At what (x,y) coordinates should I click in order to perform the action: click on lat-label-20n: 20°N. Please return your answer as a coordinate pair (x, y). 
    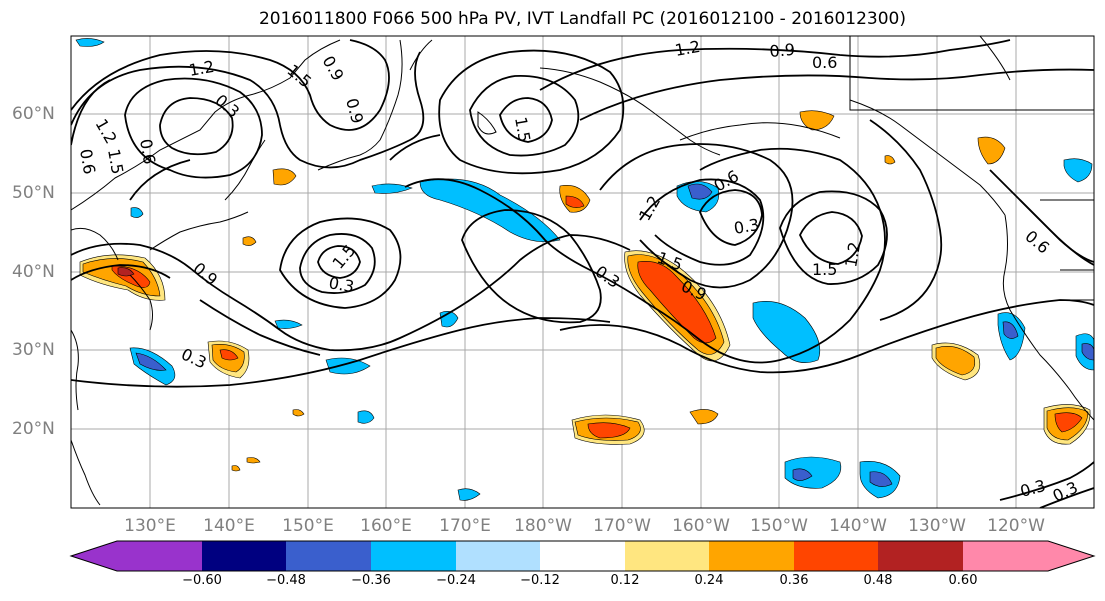
    Looking at the image, I should click on (33, 429).